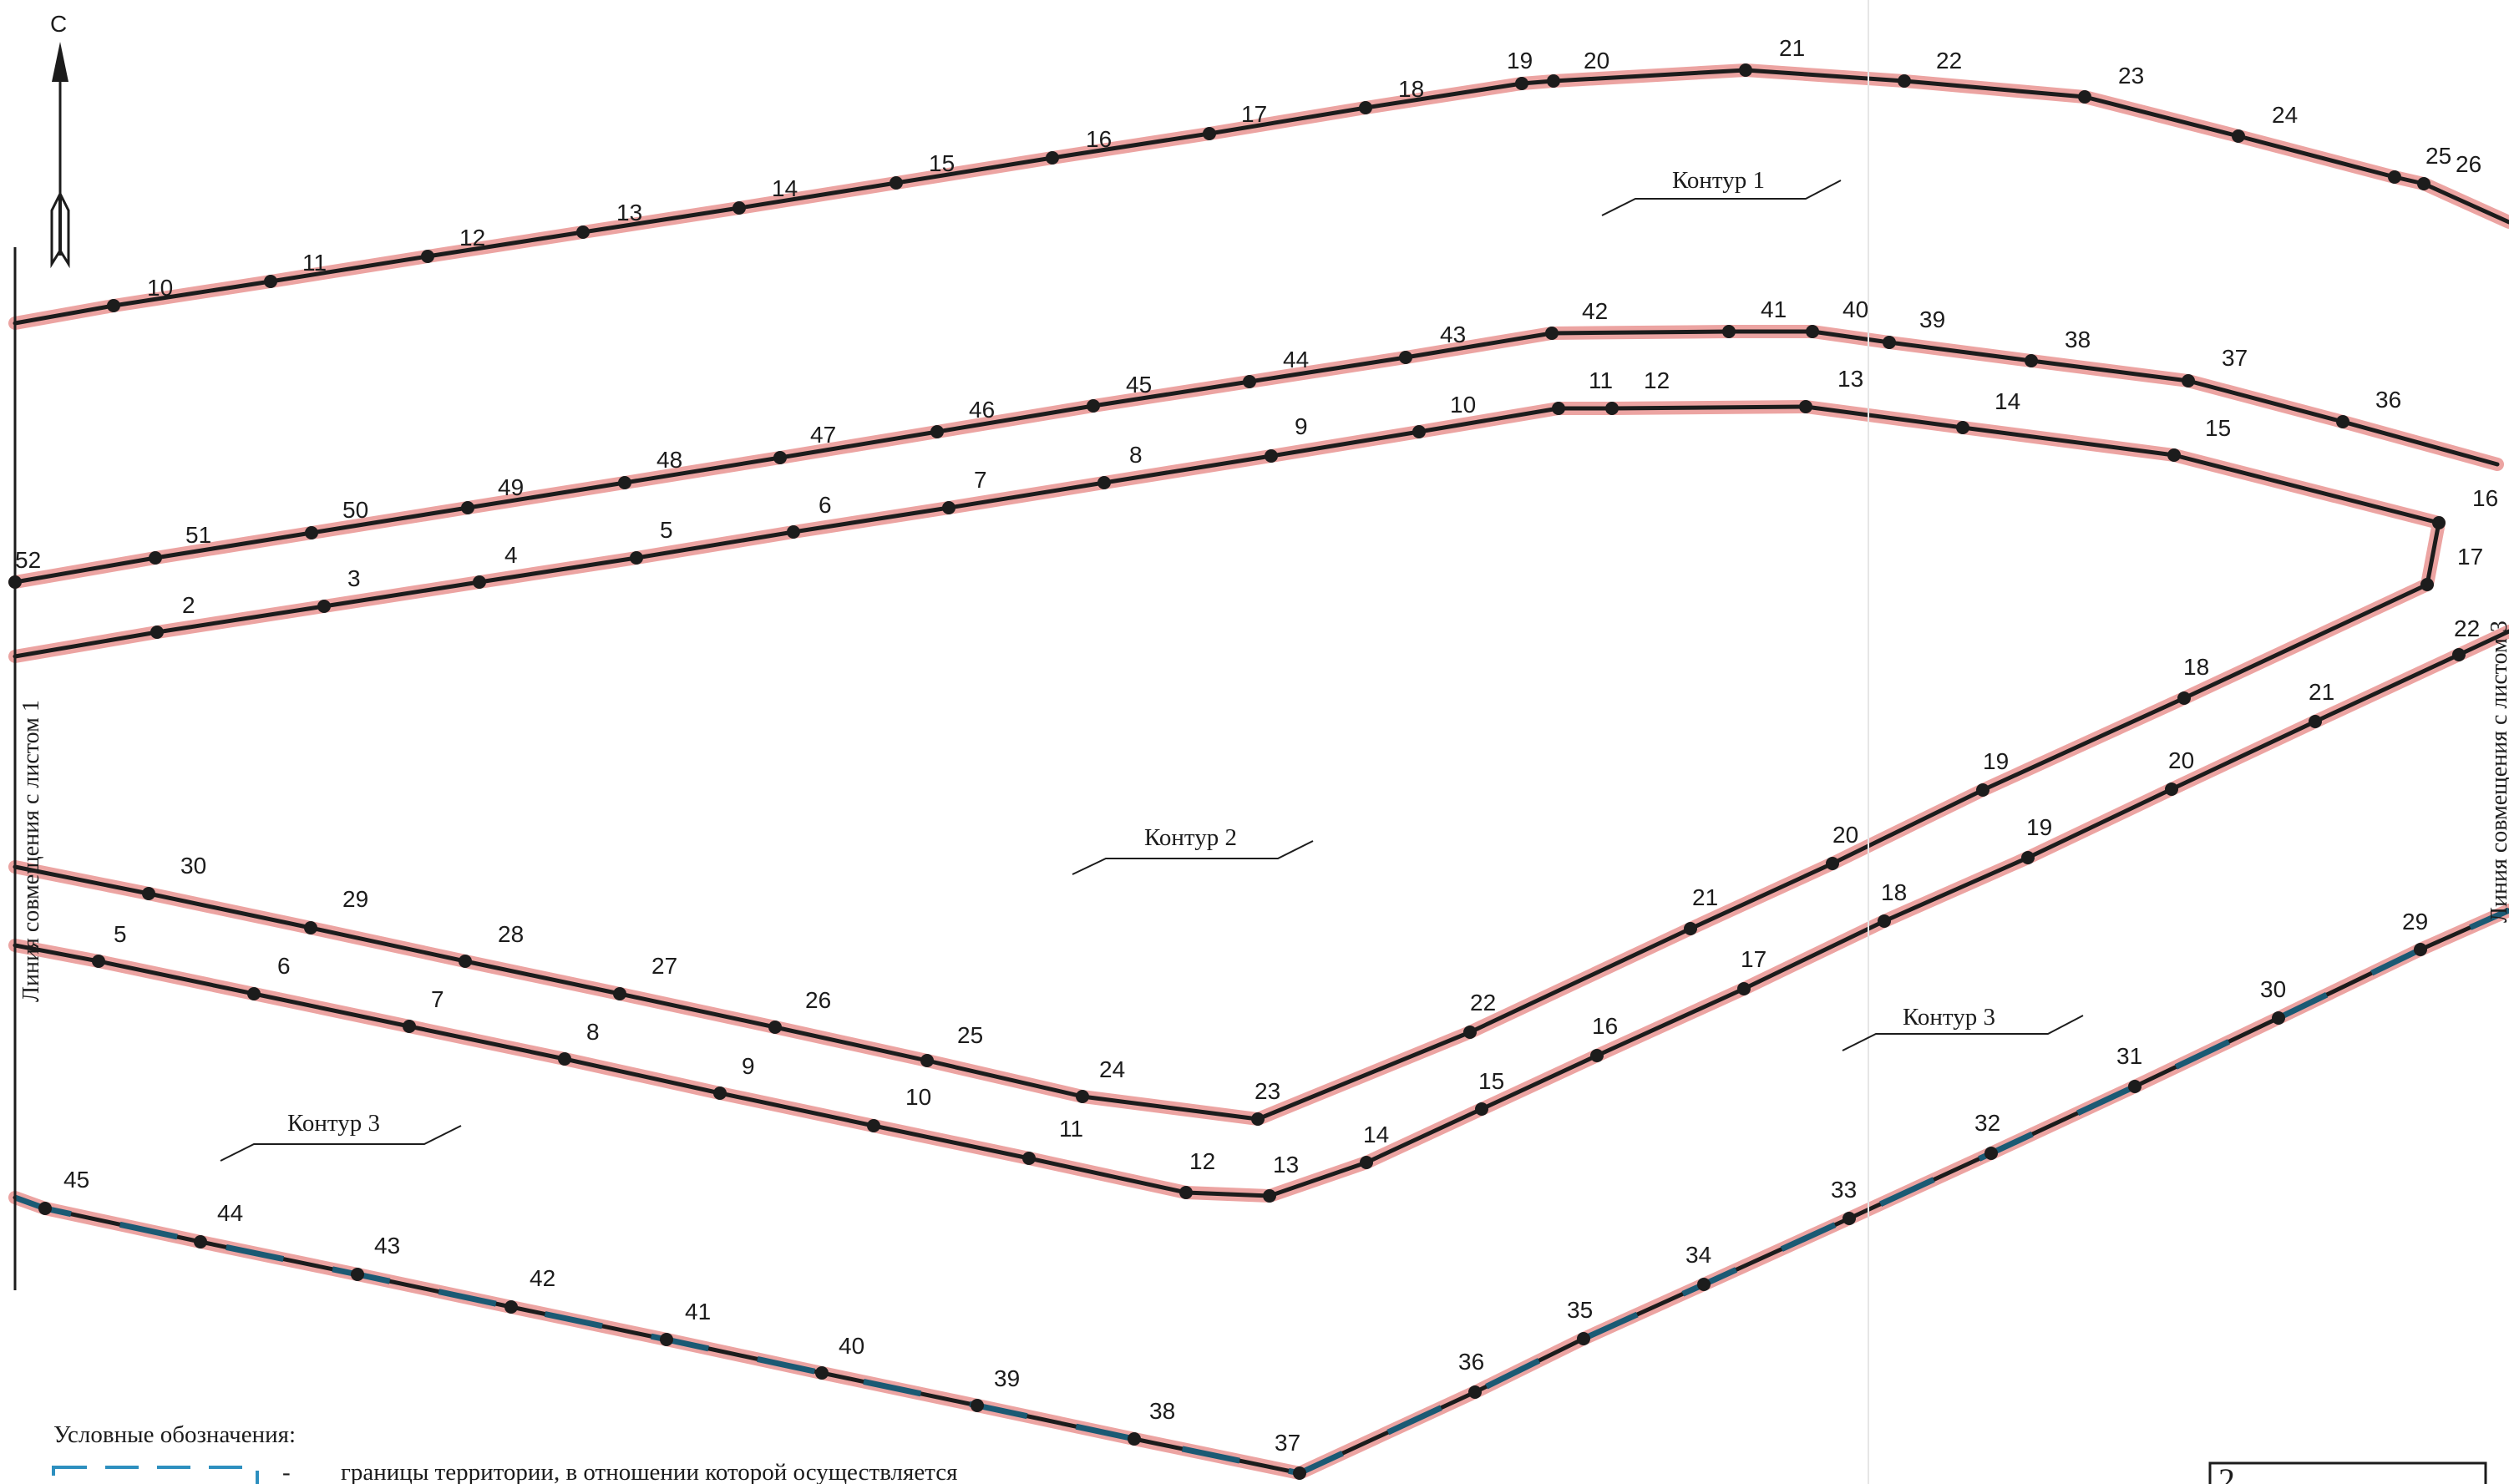 The width and height of the screenshot is (2509, 1484). What do you see at coordinates (286, 1471) in the screenshot?
I see `legend-dash: -` at bounding box center [286, 1471].